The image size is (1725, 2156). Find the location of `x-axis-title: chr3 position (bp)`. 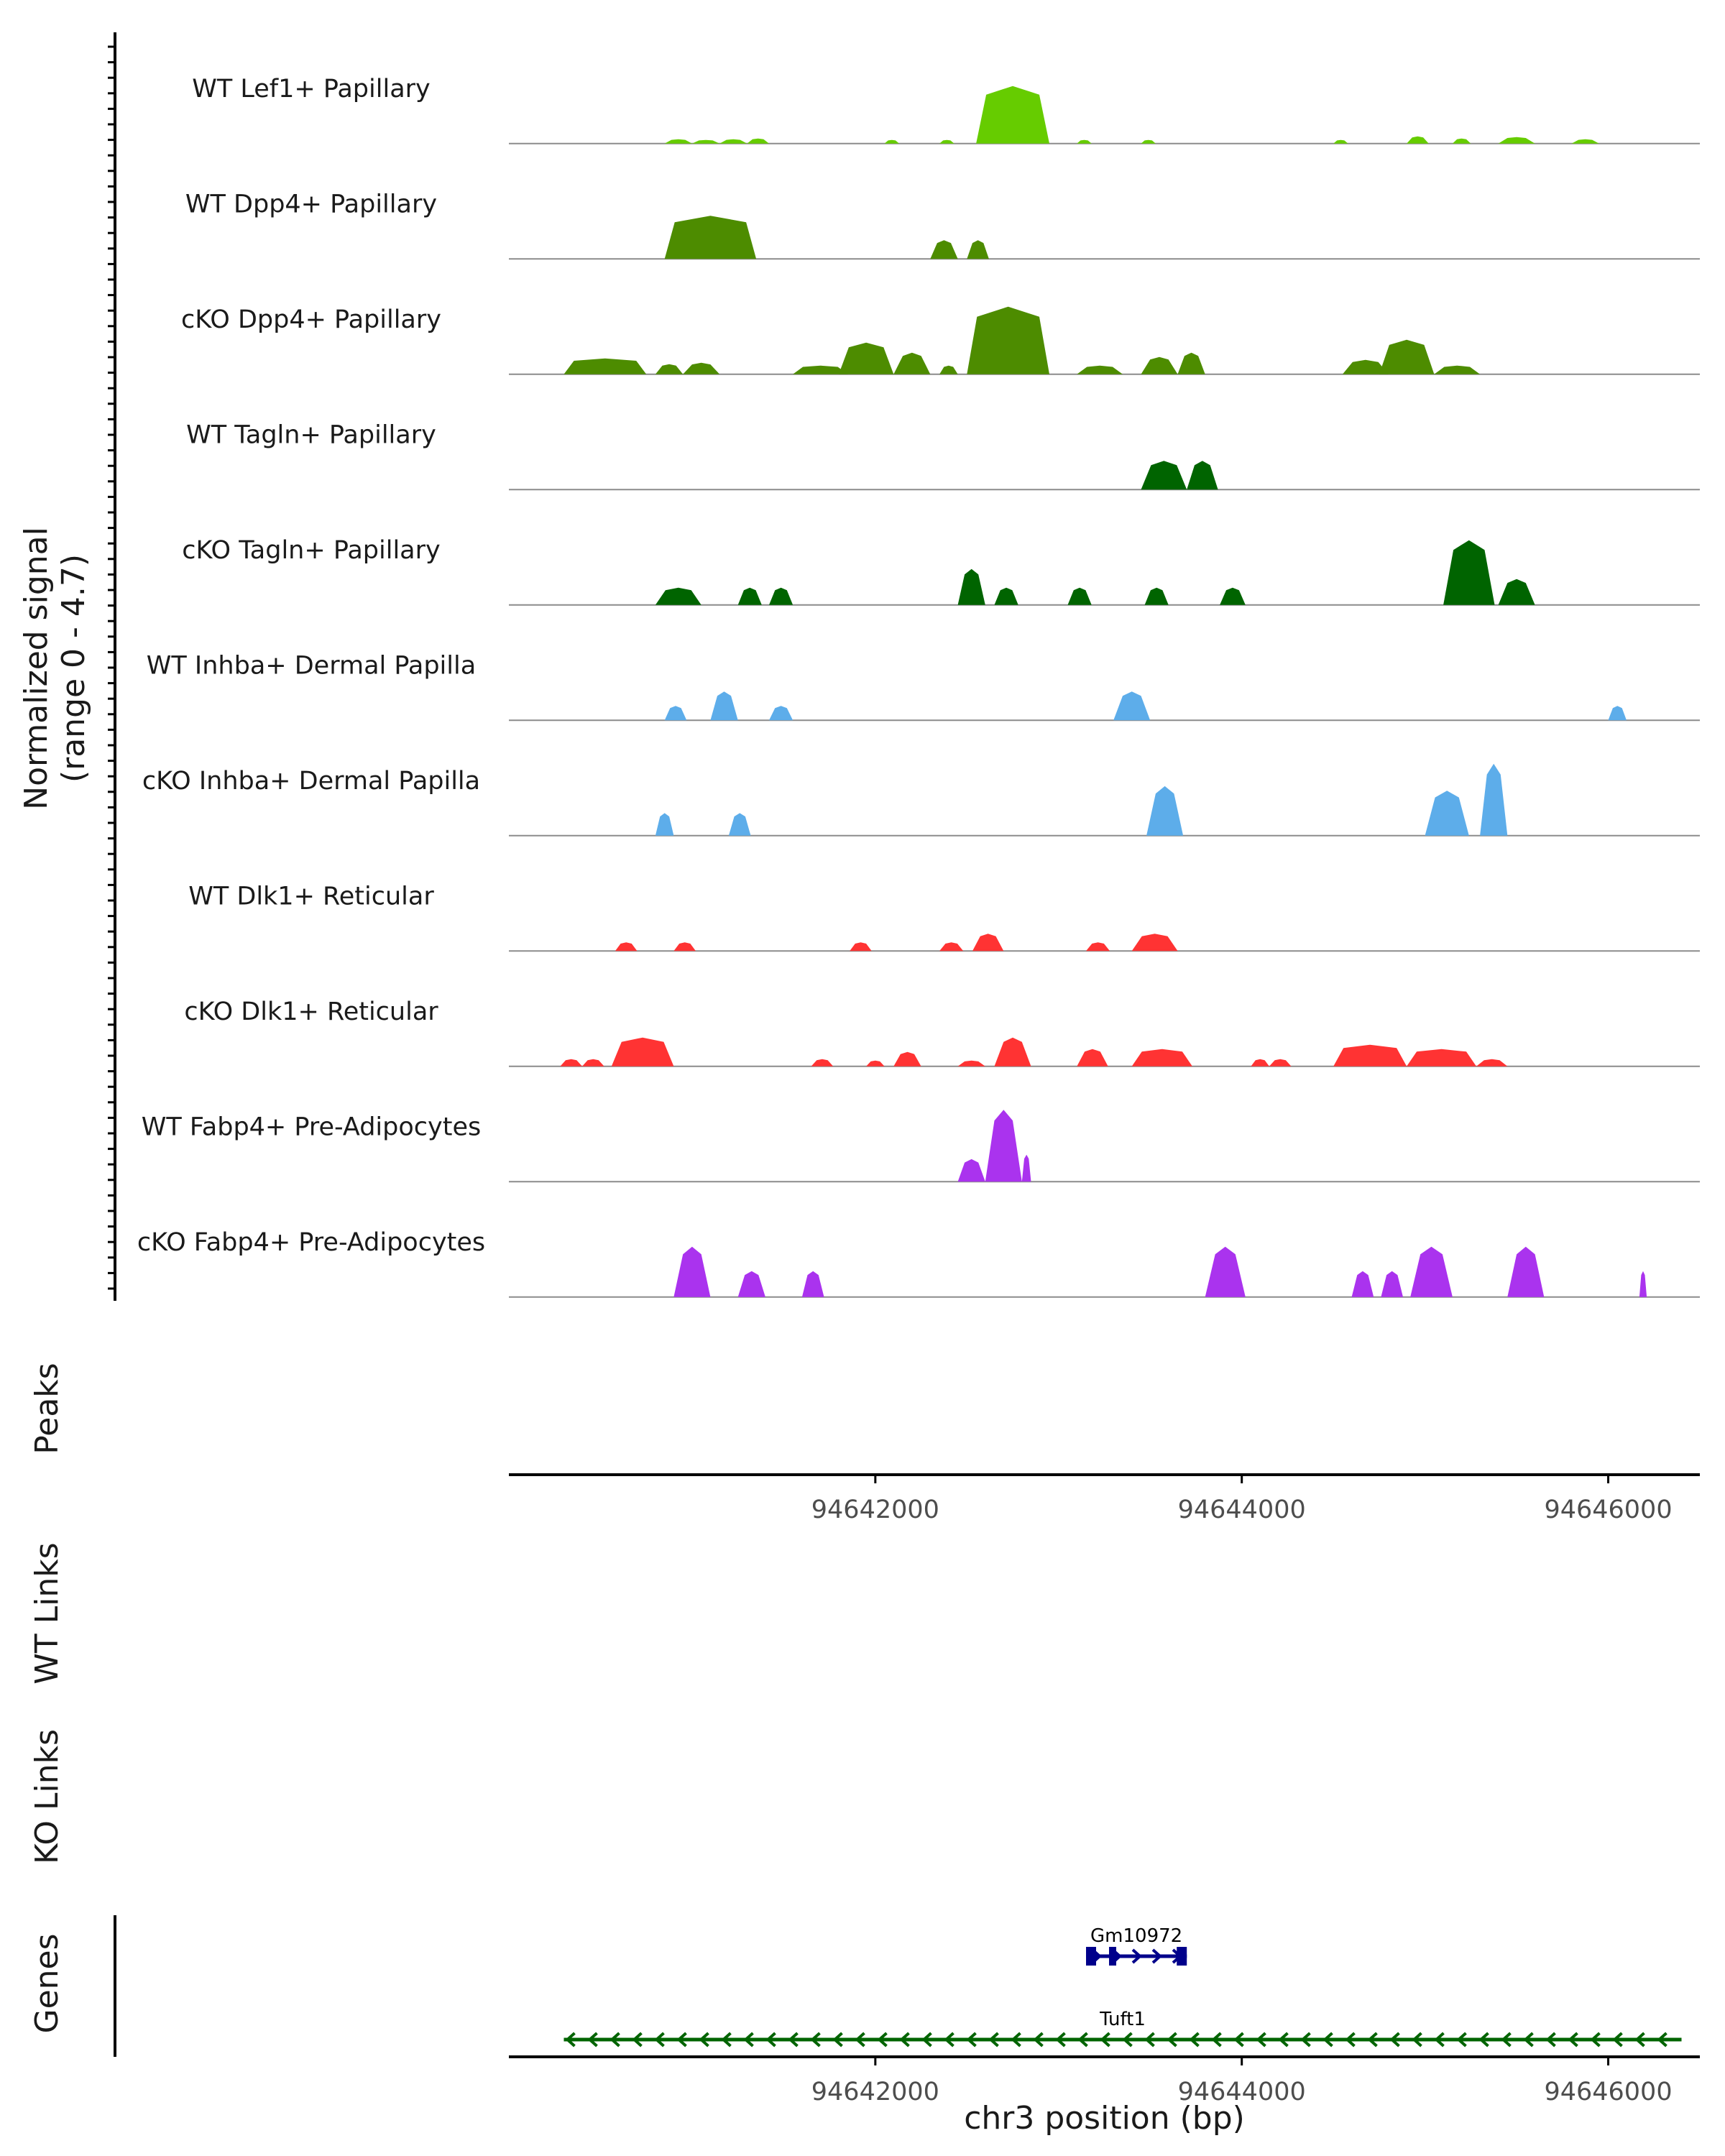

x-axis-title: chr3 position (bp) is located at coordinates (1104, 2118).